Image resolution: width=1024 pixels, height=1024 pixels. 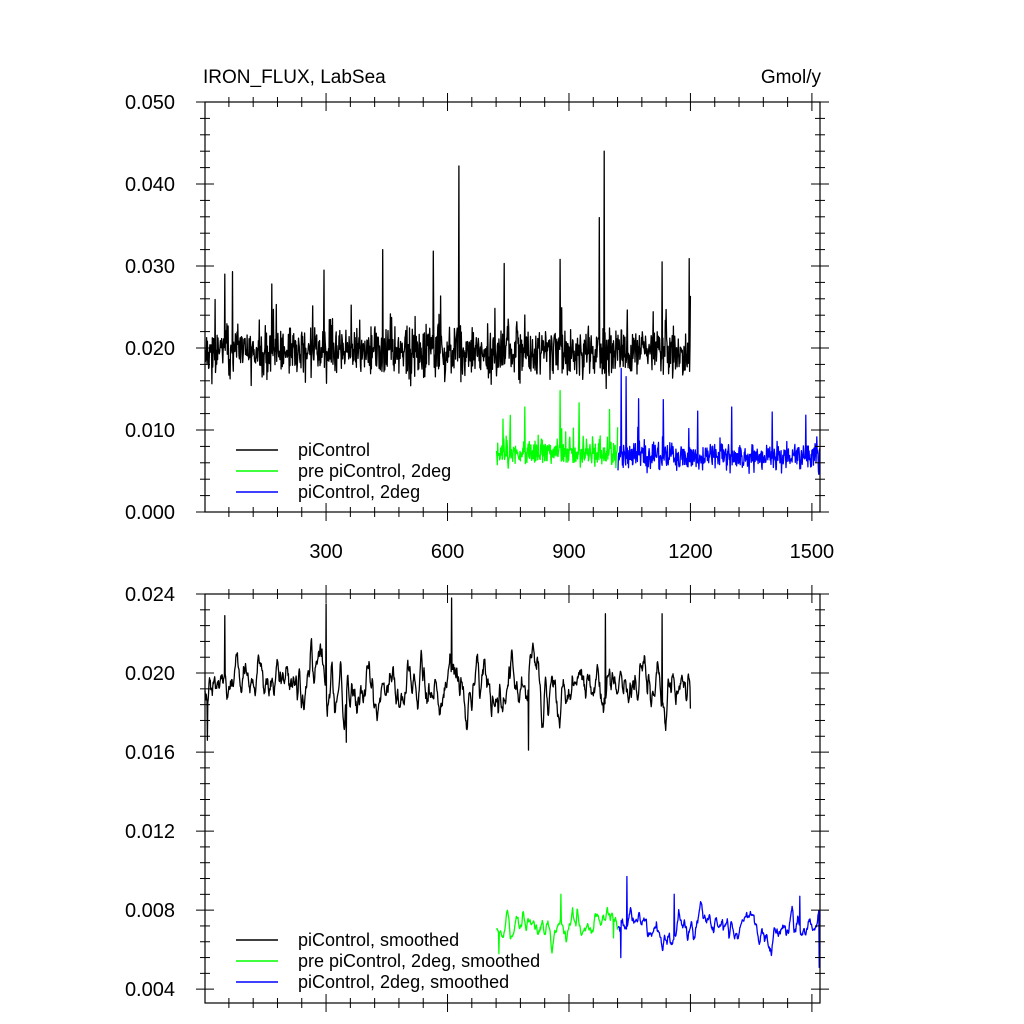 I want to click on y-tick-label: 0.040, so click(x=150, y=185).